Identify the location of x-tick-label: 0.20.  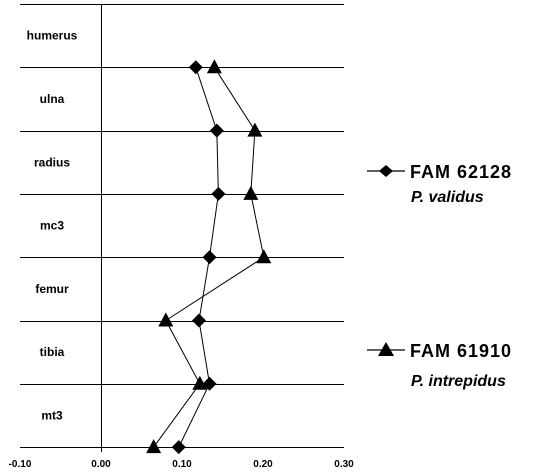
(263, 464).